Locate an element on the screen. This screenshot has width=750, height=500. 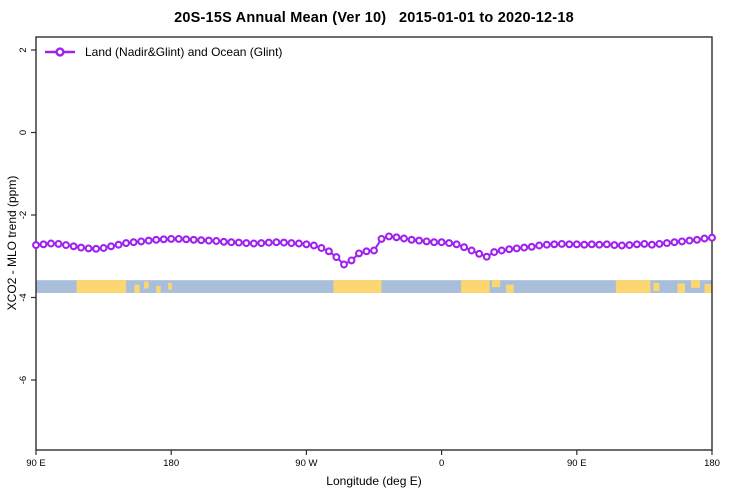
map-strip is located at coordinates (374, 286).